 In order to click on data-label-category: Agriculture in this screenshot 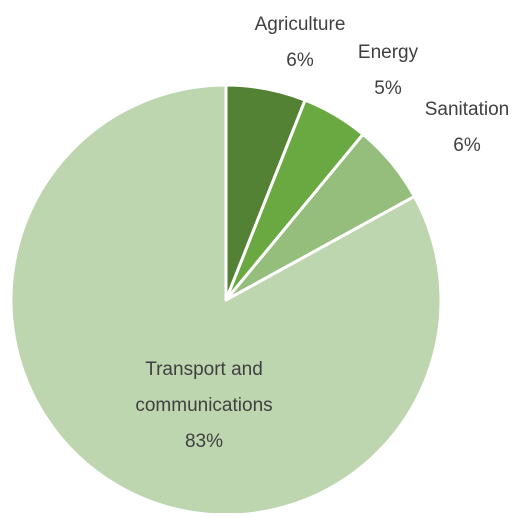, I will do `click(300, 24)`.